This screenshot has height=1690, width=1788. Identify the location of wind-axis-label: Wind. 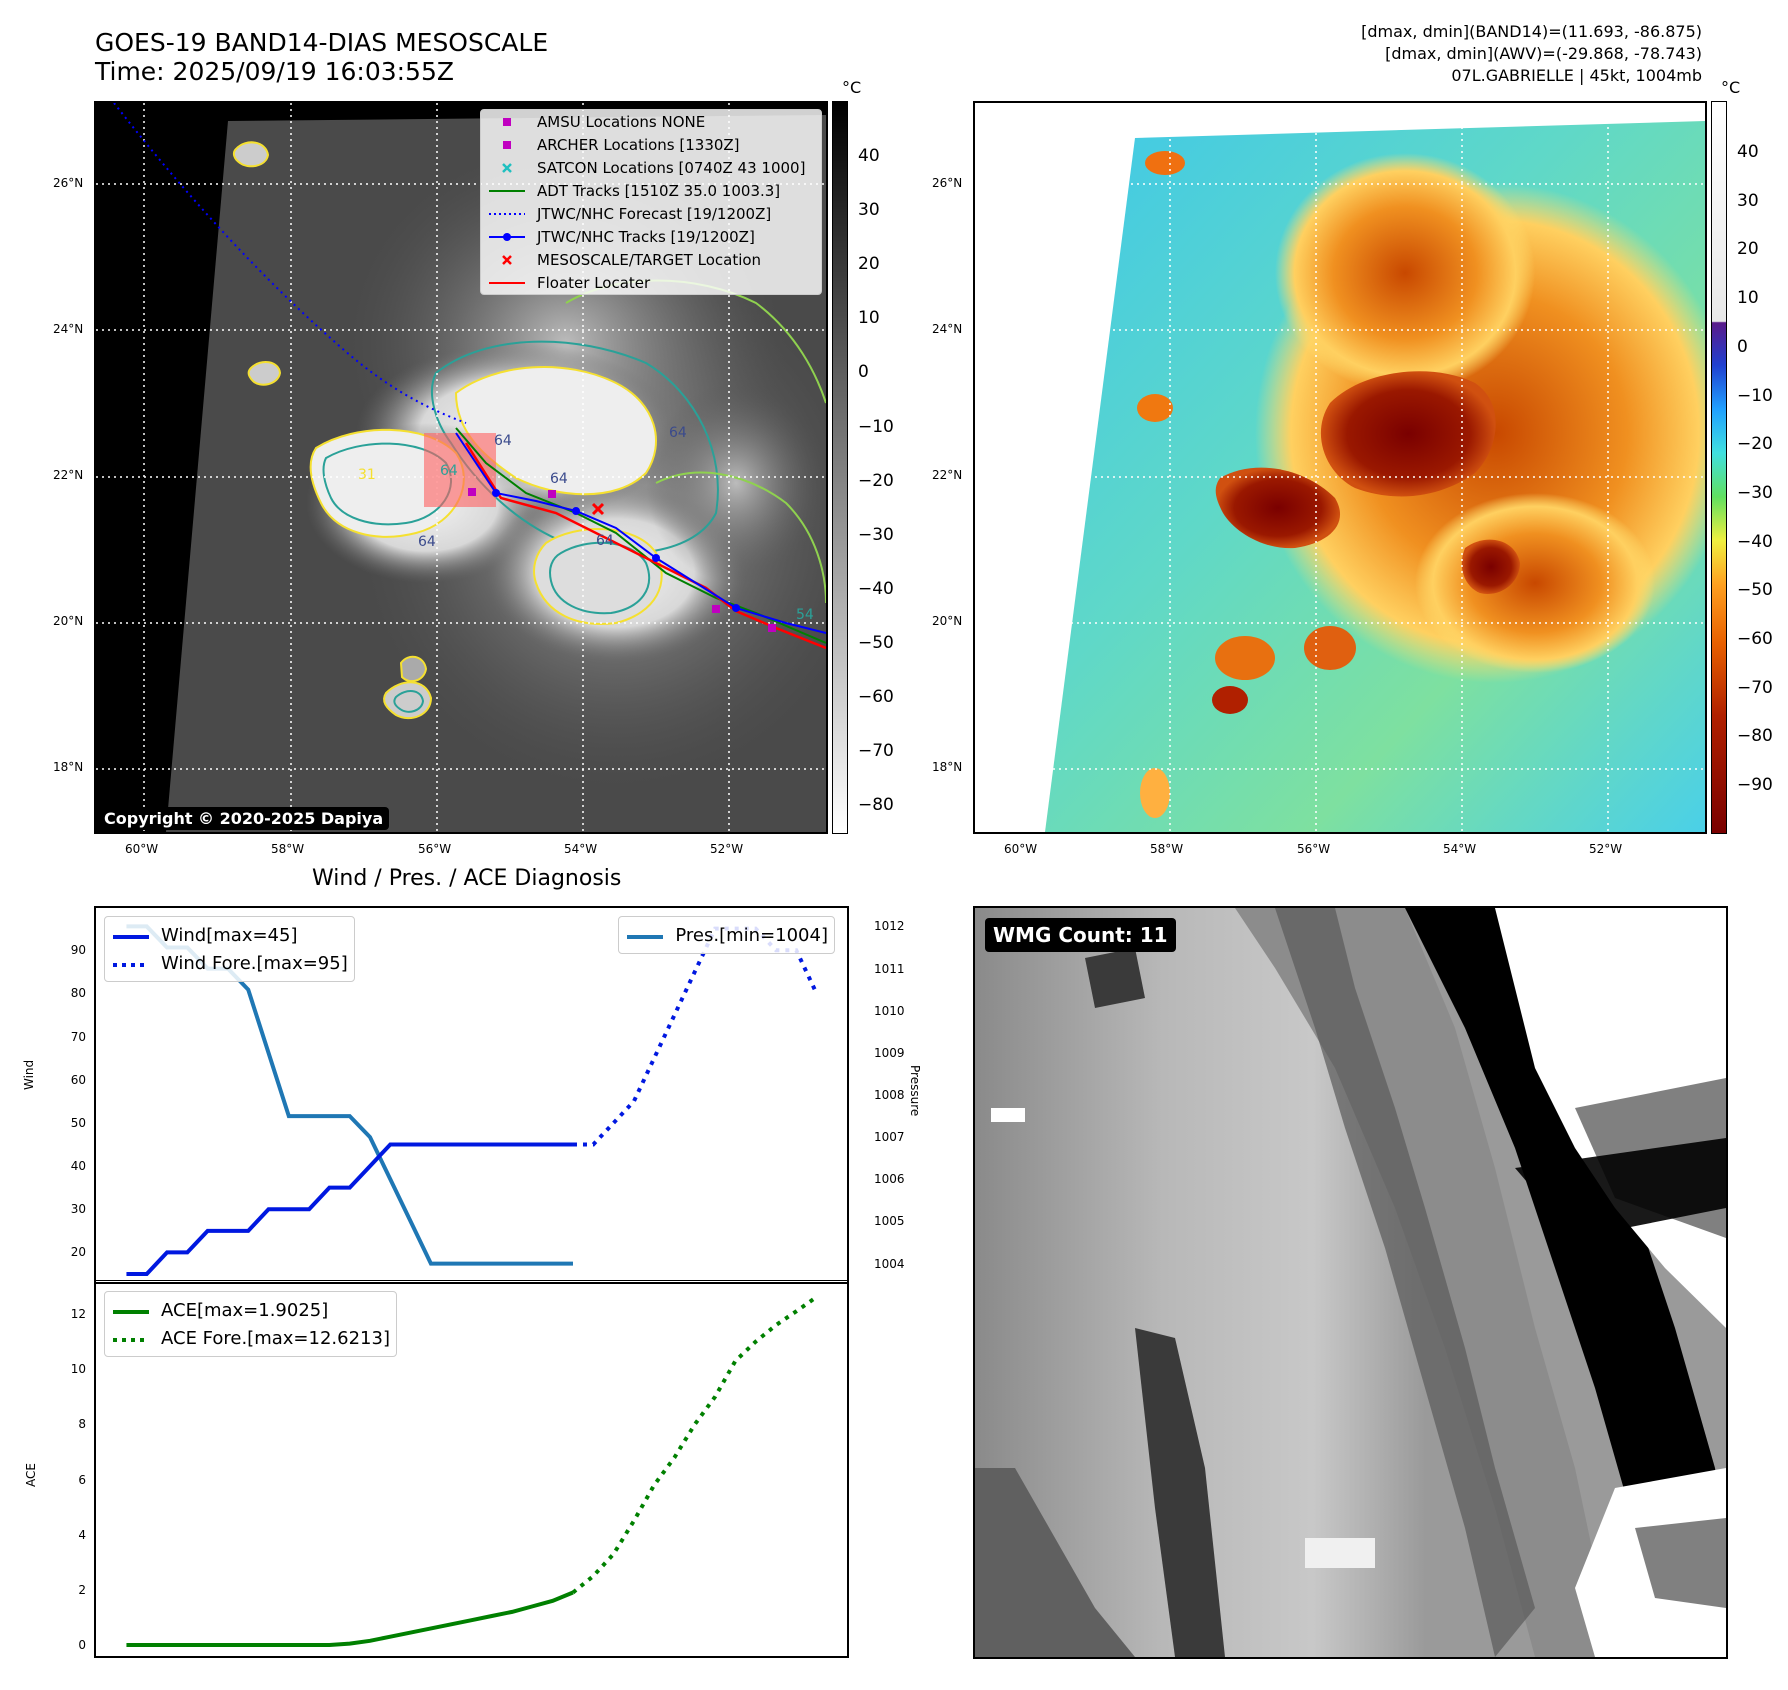
(29, 1074).